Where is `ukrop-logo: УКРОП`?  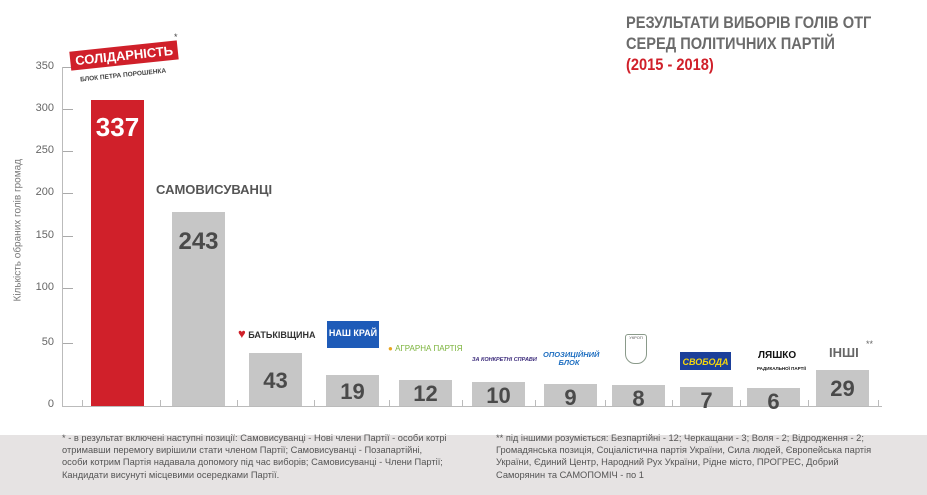
ukrop-logo: УКРОП is located at coordinates (636, 349).